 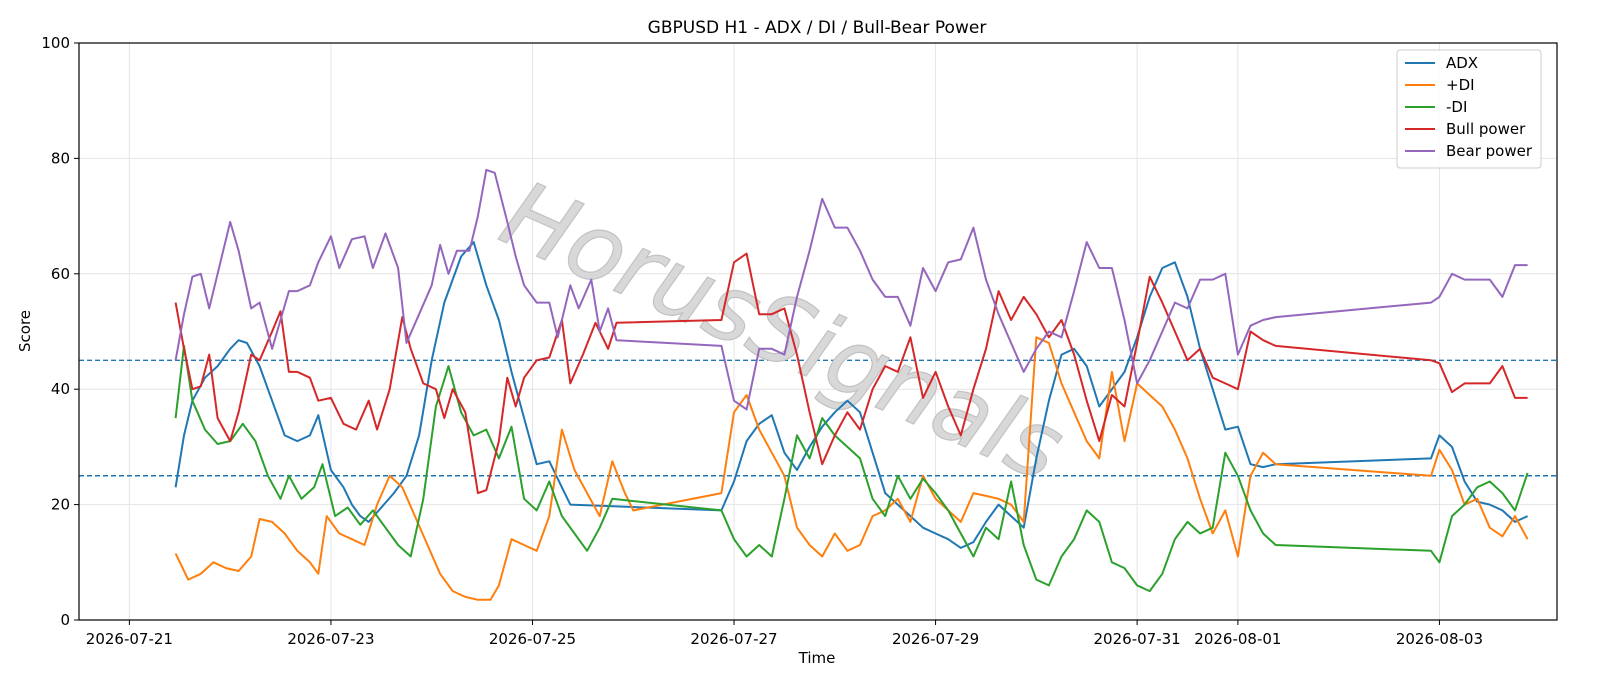 What do you see at coordinates (60, 389) in the screenshot?
I see `y-tick-label: 40` at bounding box center [60, 389].